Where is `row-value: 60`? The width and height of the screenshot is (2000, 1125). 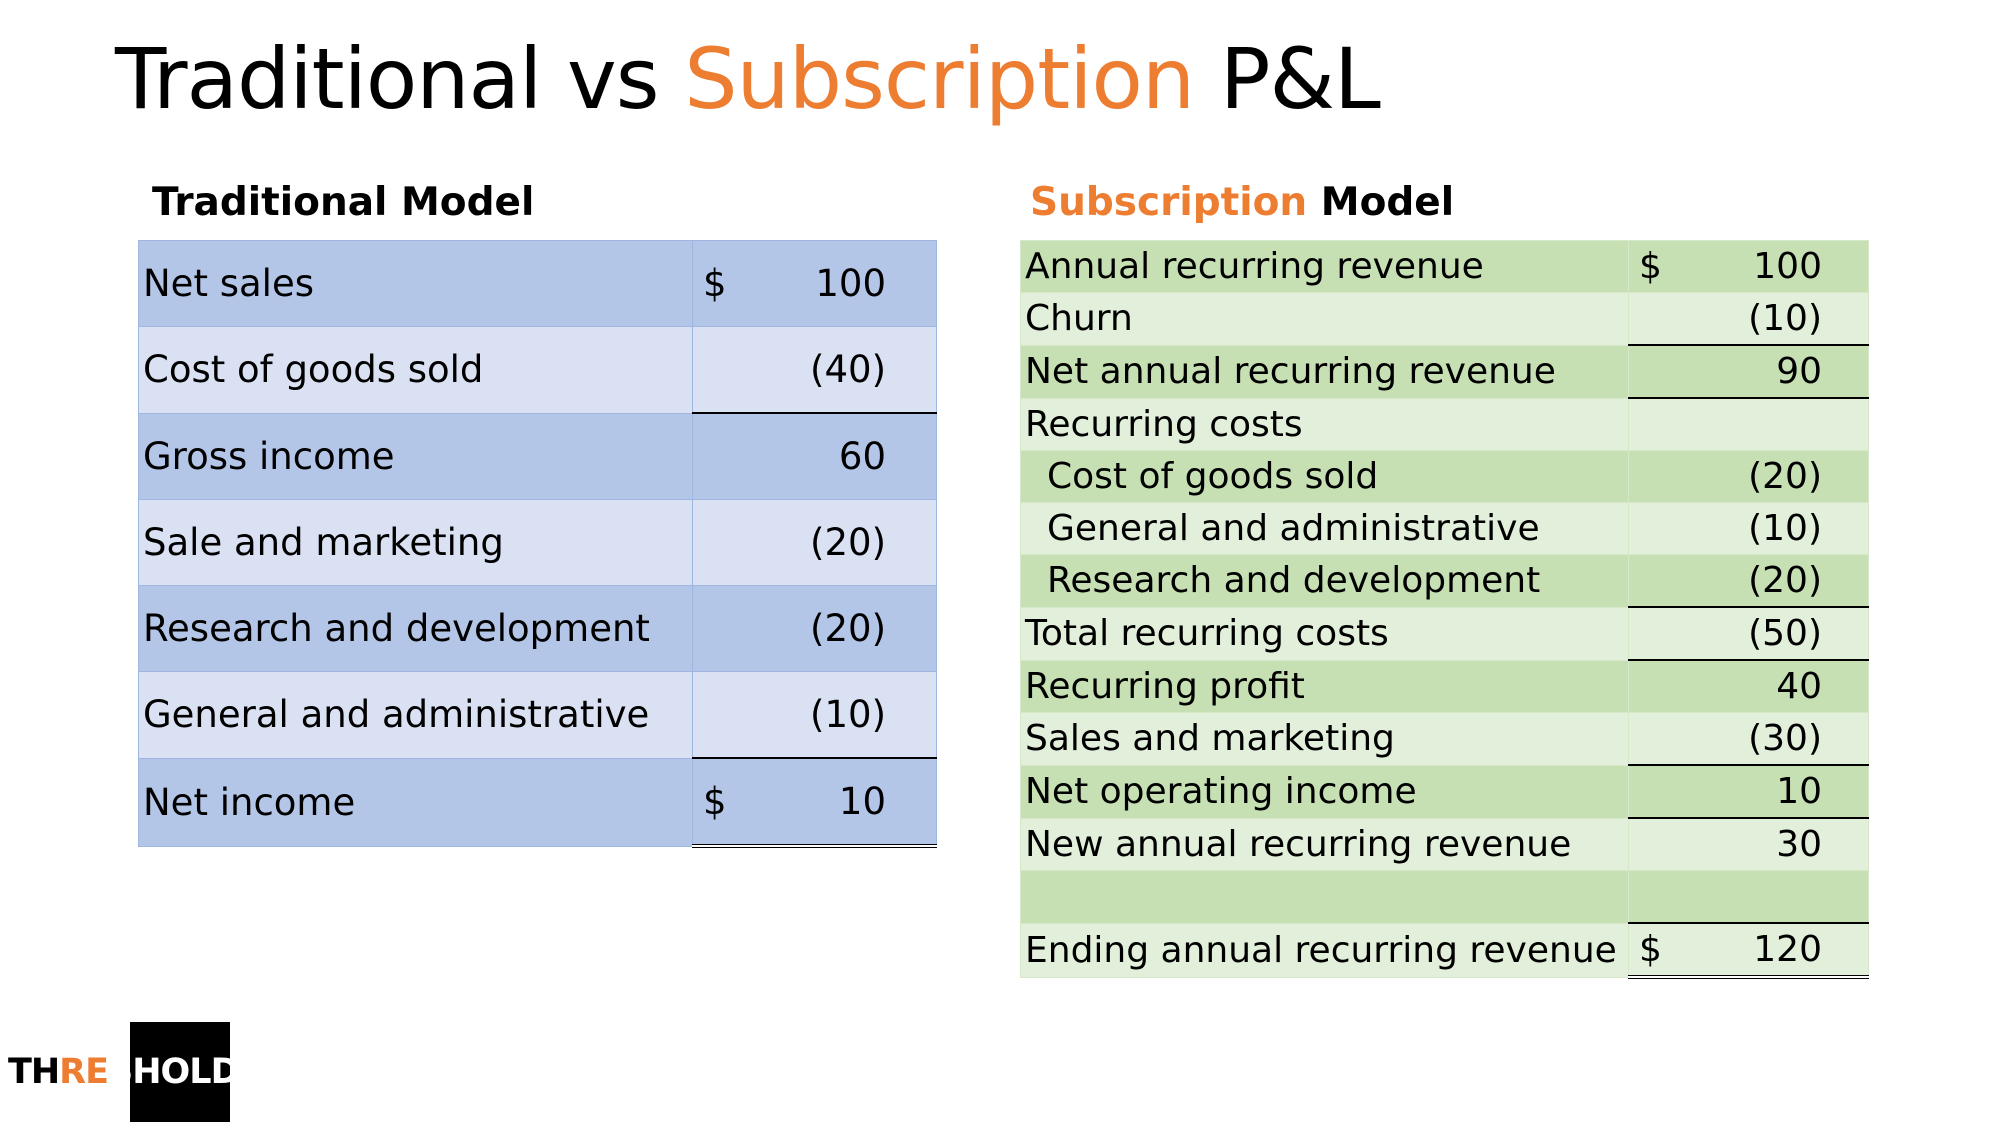
row-value: 60 is located at coordinates (814, 456).